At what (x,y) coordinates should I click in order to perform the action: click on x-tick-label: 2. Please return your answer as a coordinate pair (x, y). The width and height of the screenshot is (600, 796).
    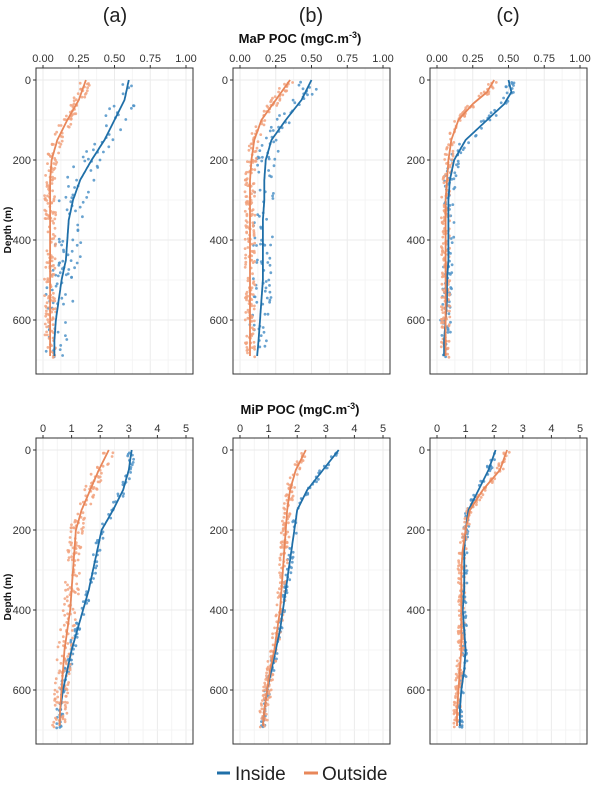
    Looking at the image, I should click on (297, 429).